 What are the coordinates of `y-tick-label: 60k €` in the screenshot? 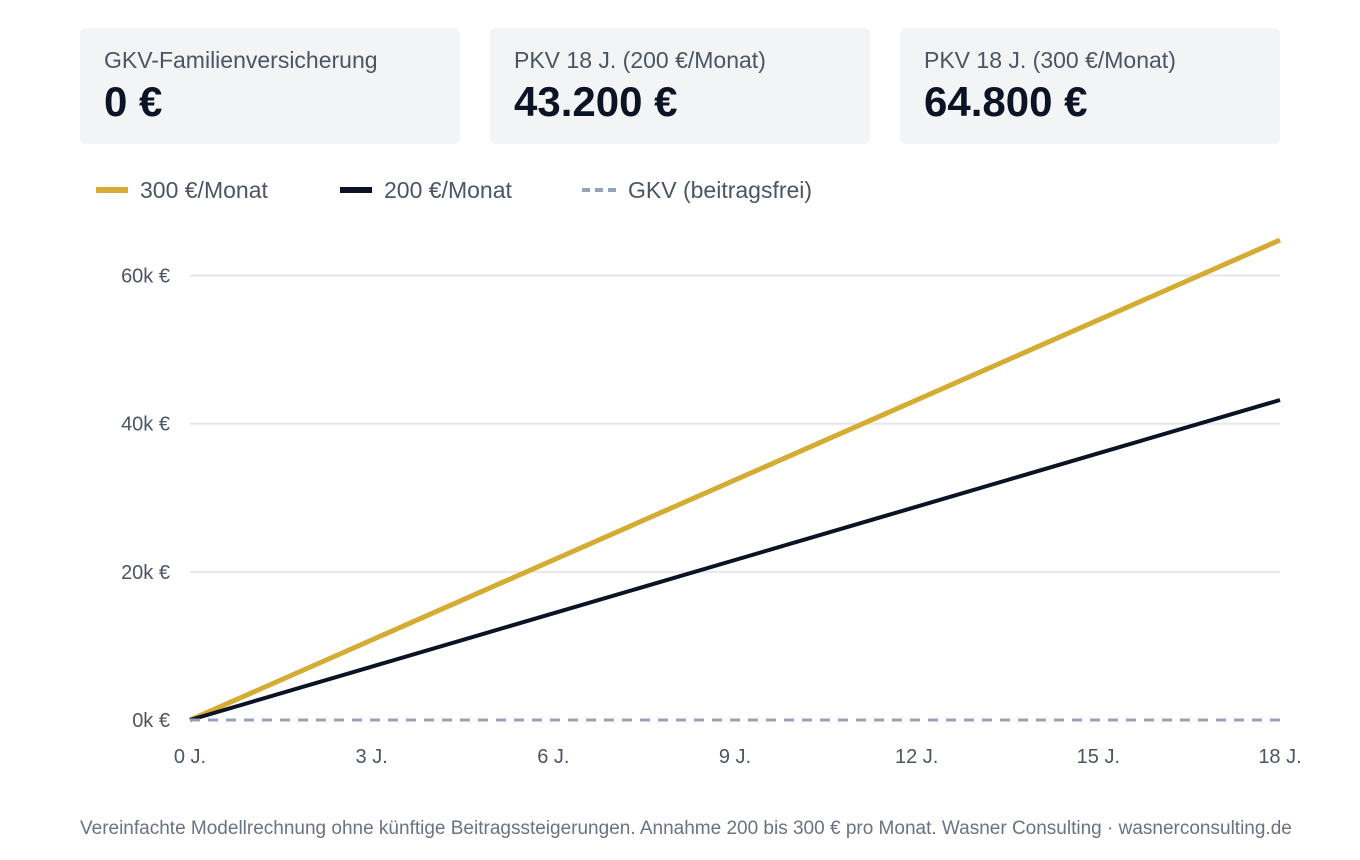 It's located at (145, 277).